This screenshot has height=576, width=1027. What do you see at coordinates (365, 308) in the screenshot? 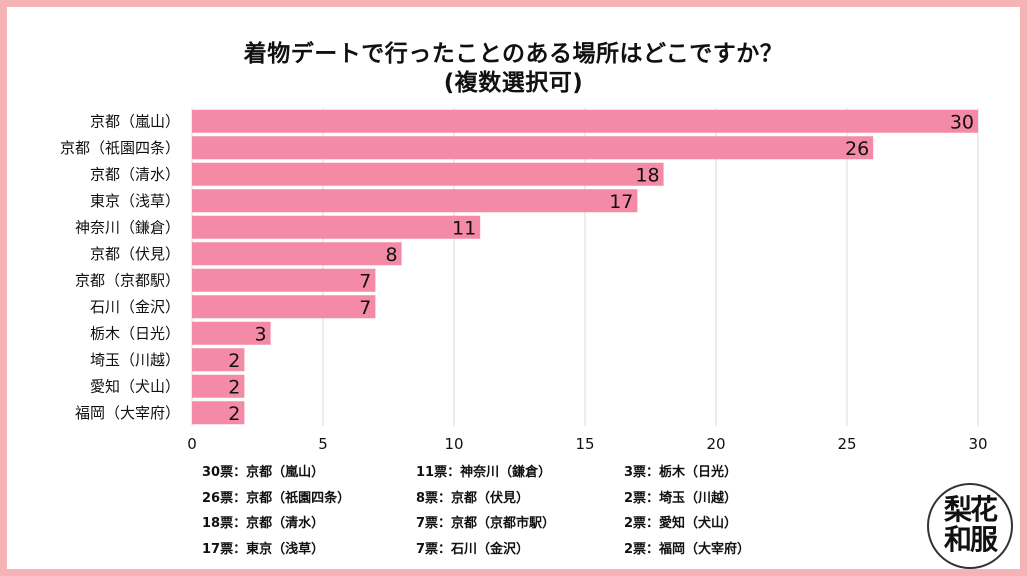
I see `value-label-8: 7` at bounding box center [365, 308].